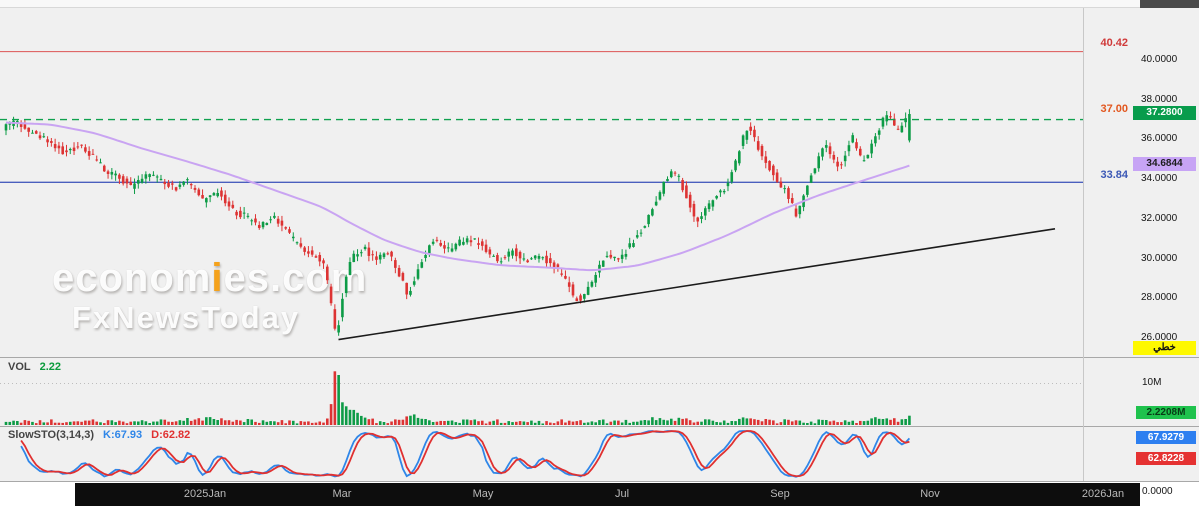 This screenshot has width=1199, height=506. I want to click on time-tick: 2026Jan, so click(1103, 494).